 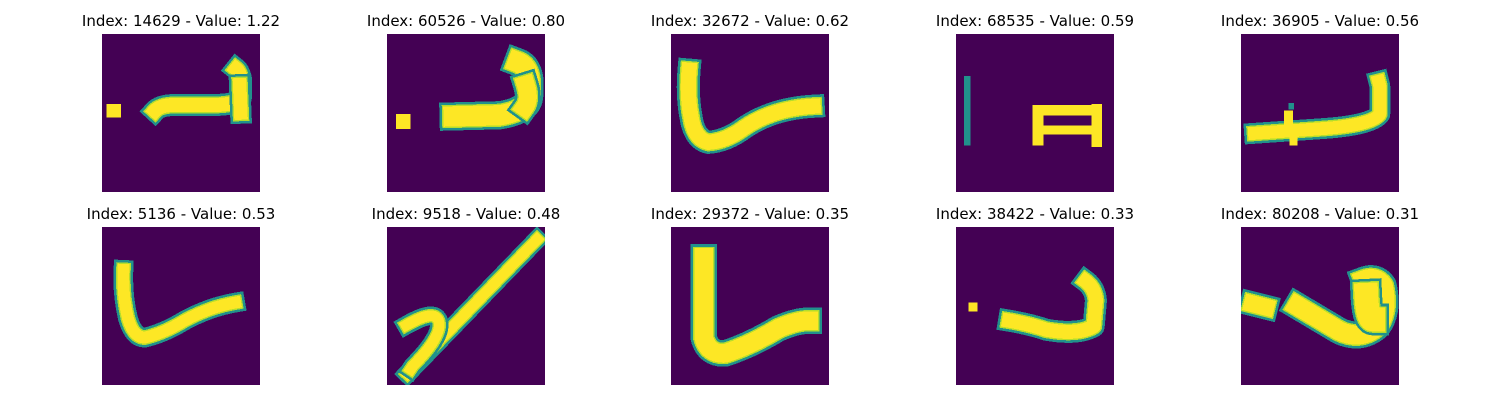 I want to click on image-panel: Index: 5136 - Value: 0.53, so click(x=181, y=295).